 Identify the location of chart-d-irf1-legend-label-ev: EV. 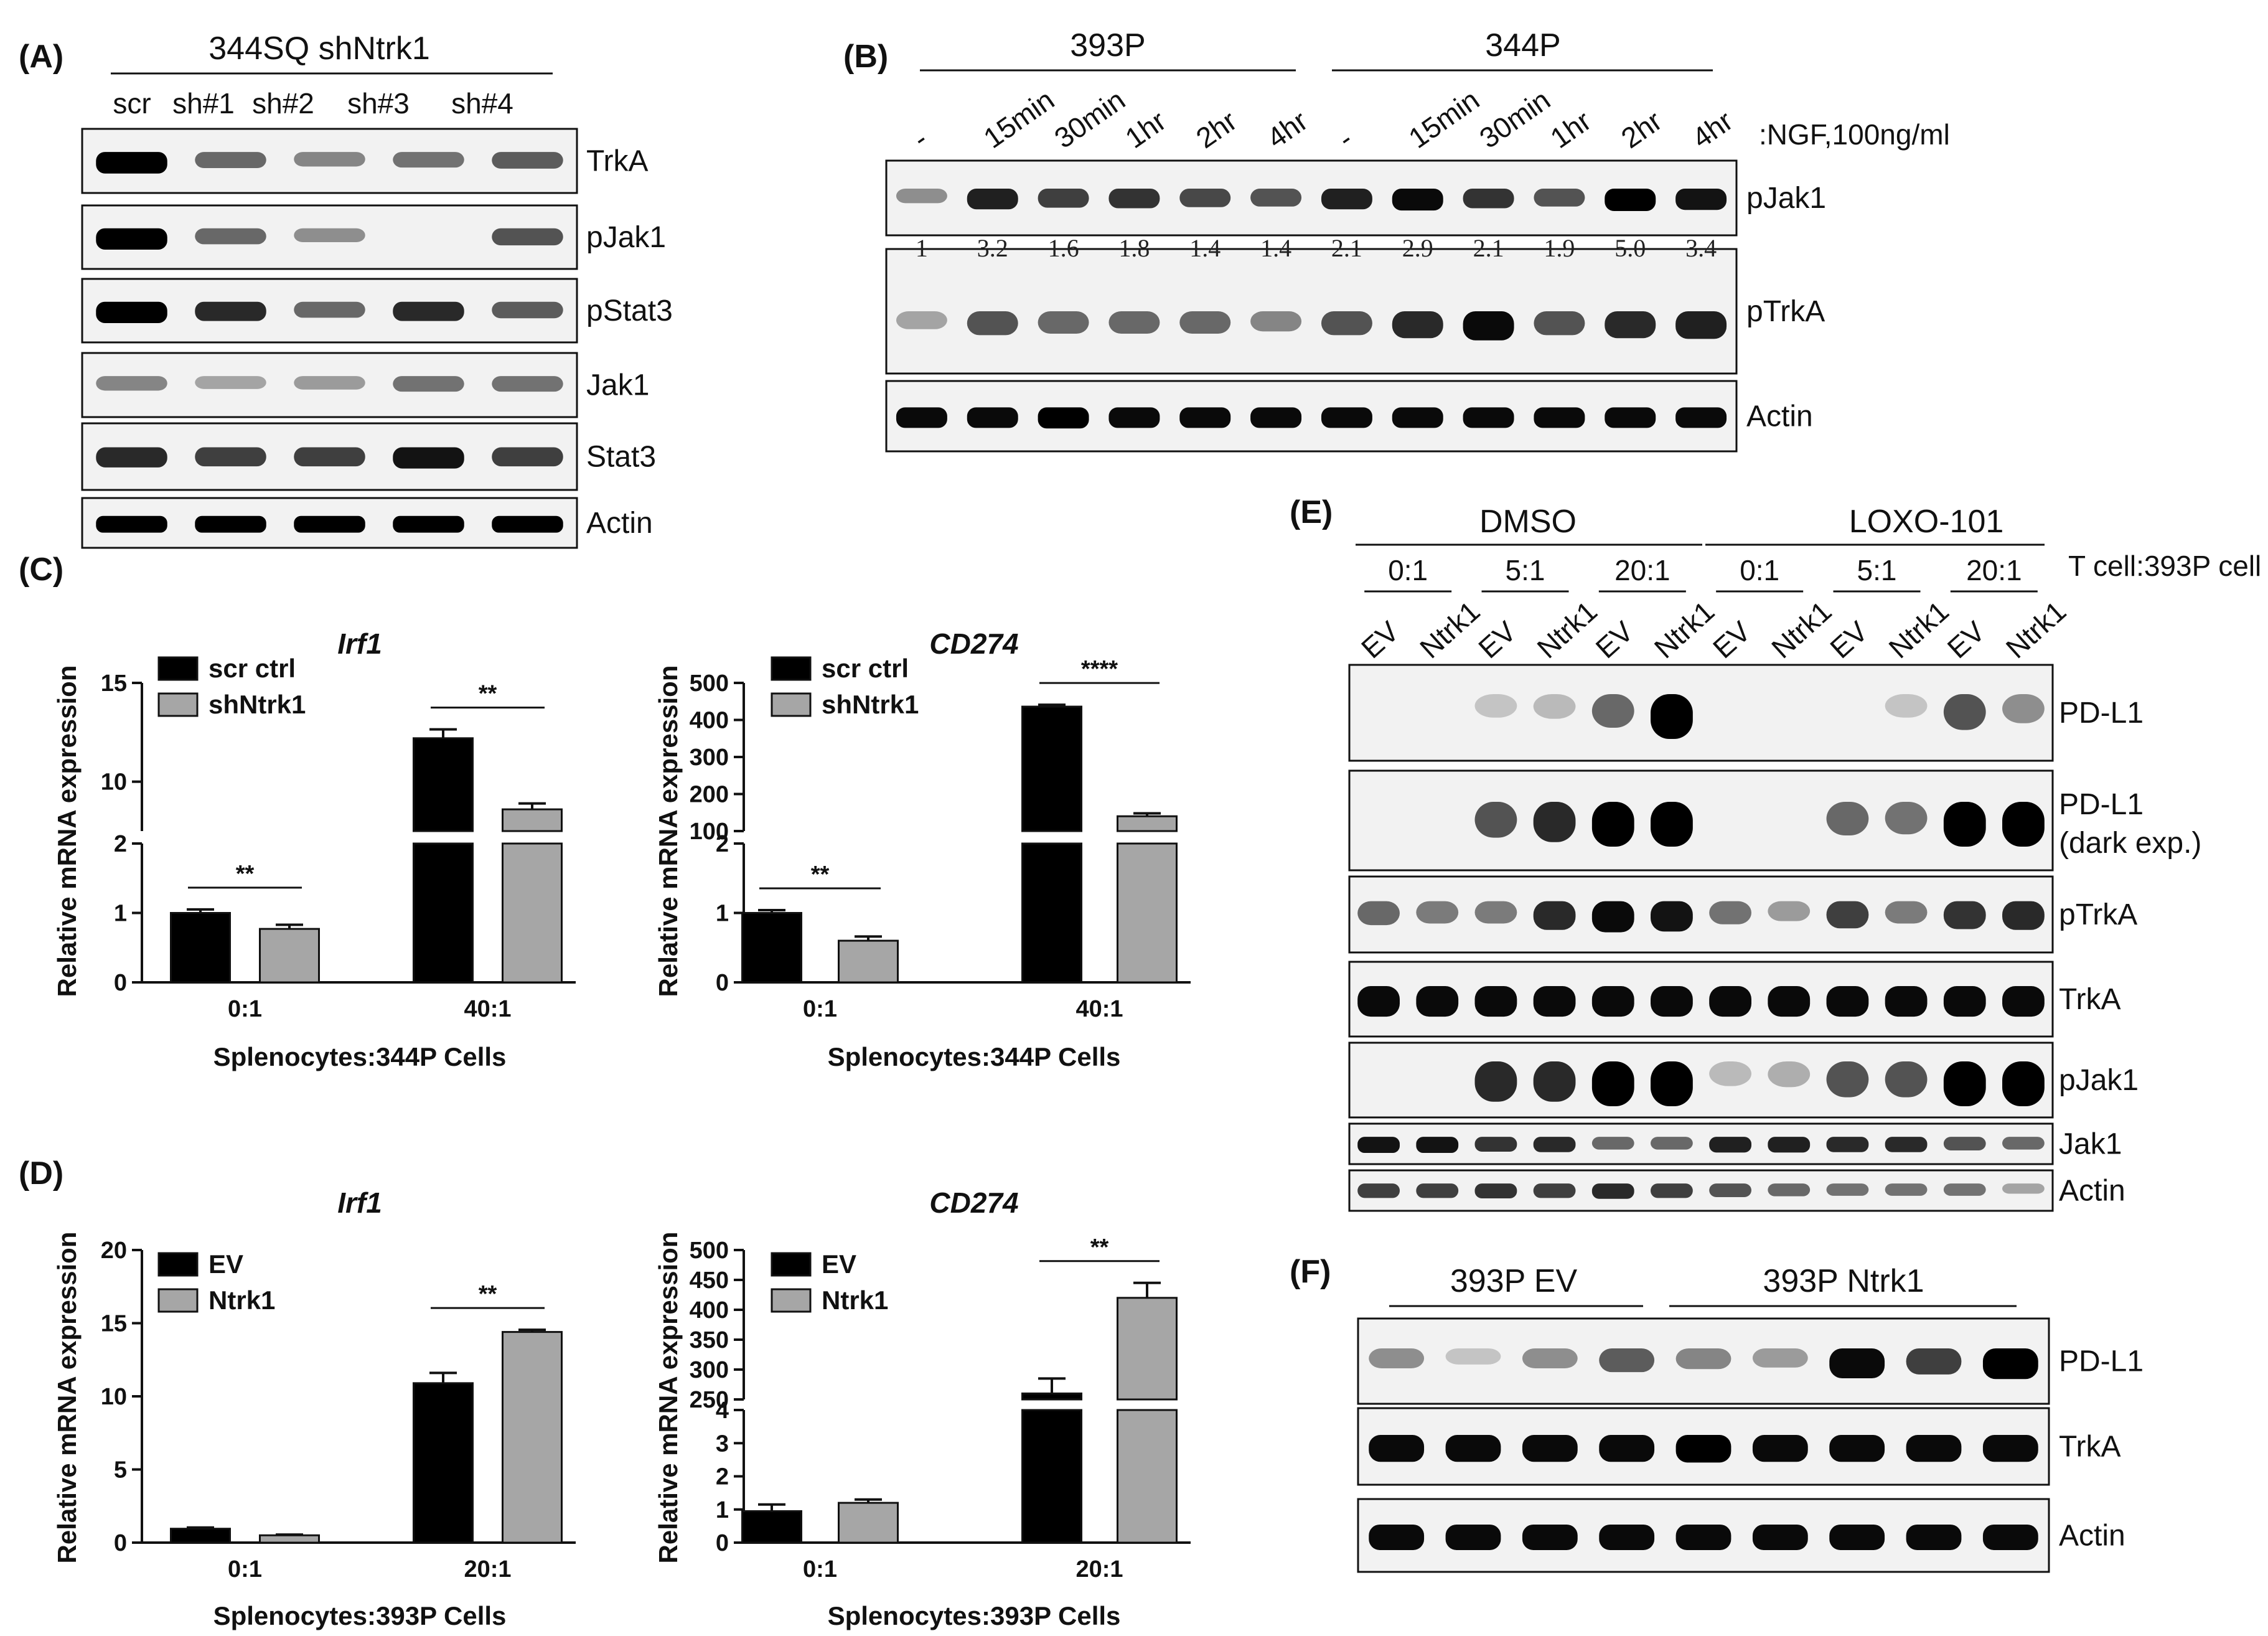
(226, 1264).